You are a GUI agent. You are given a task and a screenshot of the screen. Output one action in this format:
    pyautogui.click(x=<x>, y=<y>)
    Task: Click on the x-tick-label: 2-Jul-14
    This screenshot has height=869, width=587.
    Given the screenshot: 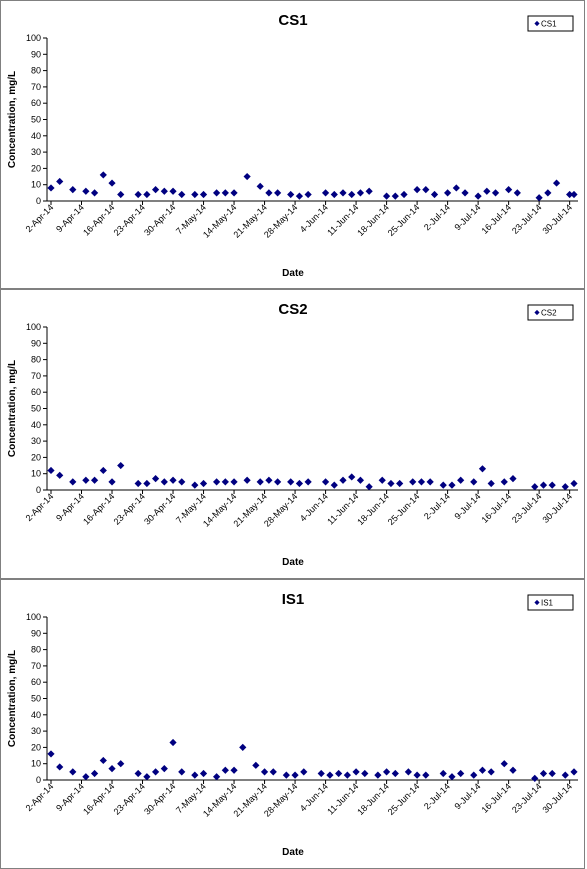 What is the action you would take?
    pyautogui.click(x=437, y=217)
    